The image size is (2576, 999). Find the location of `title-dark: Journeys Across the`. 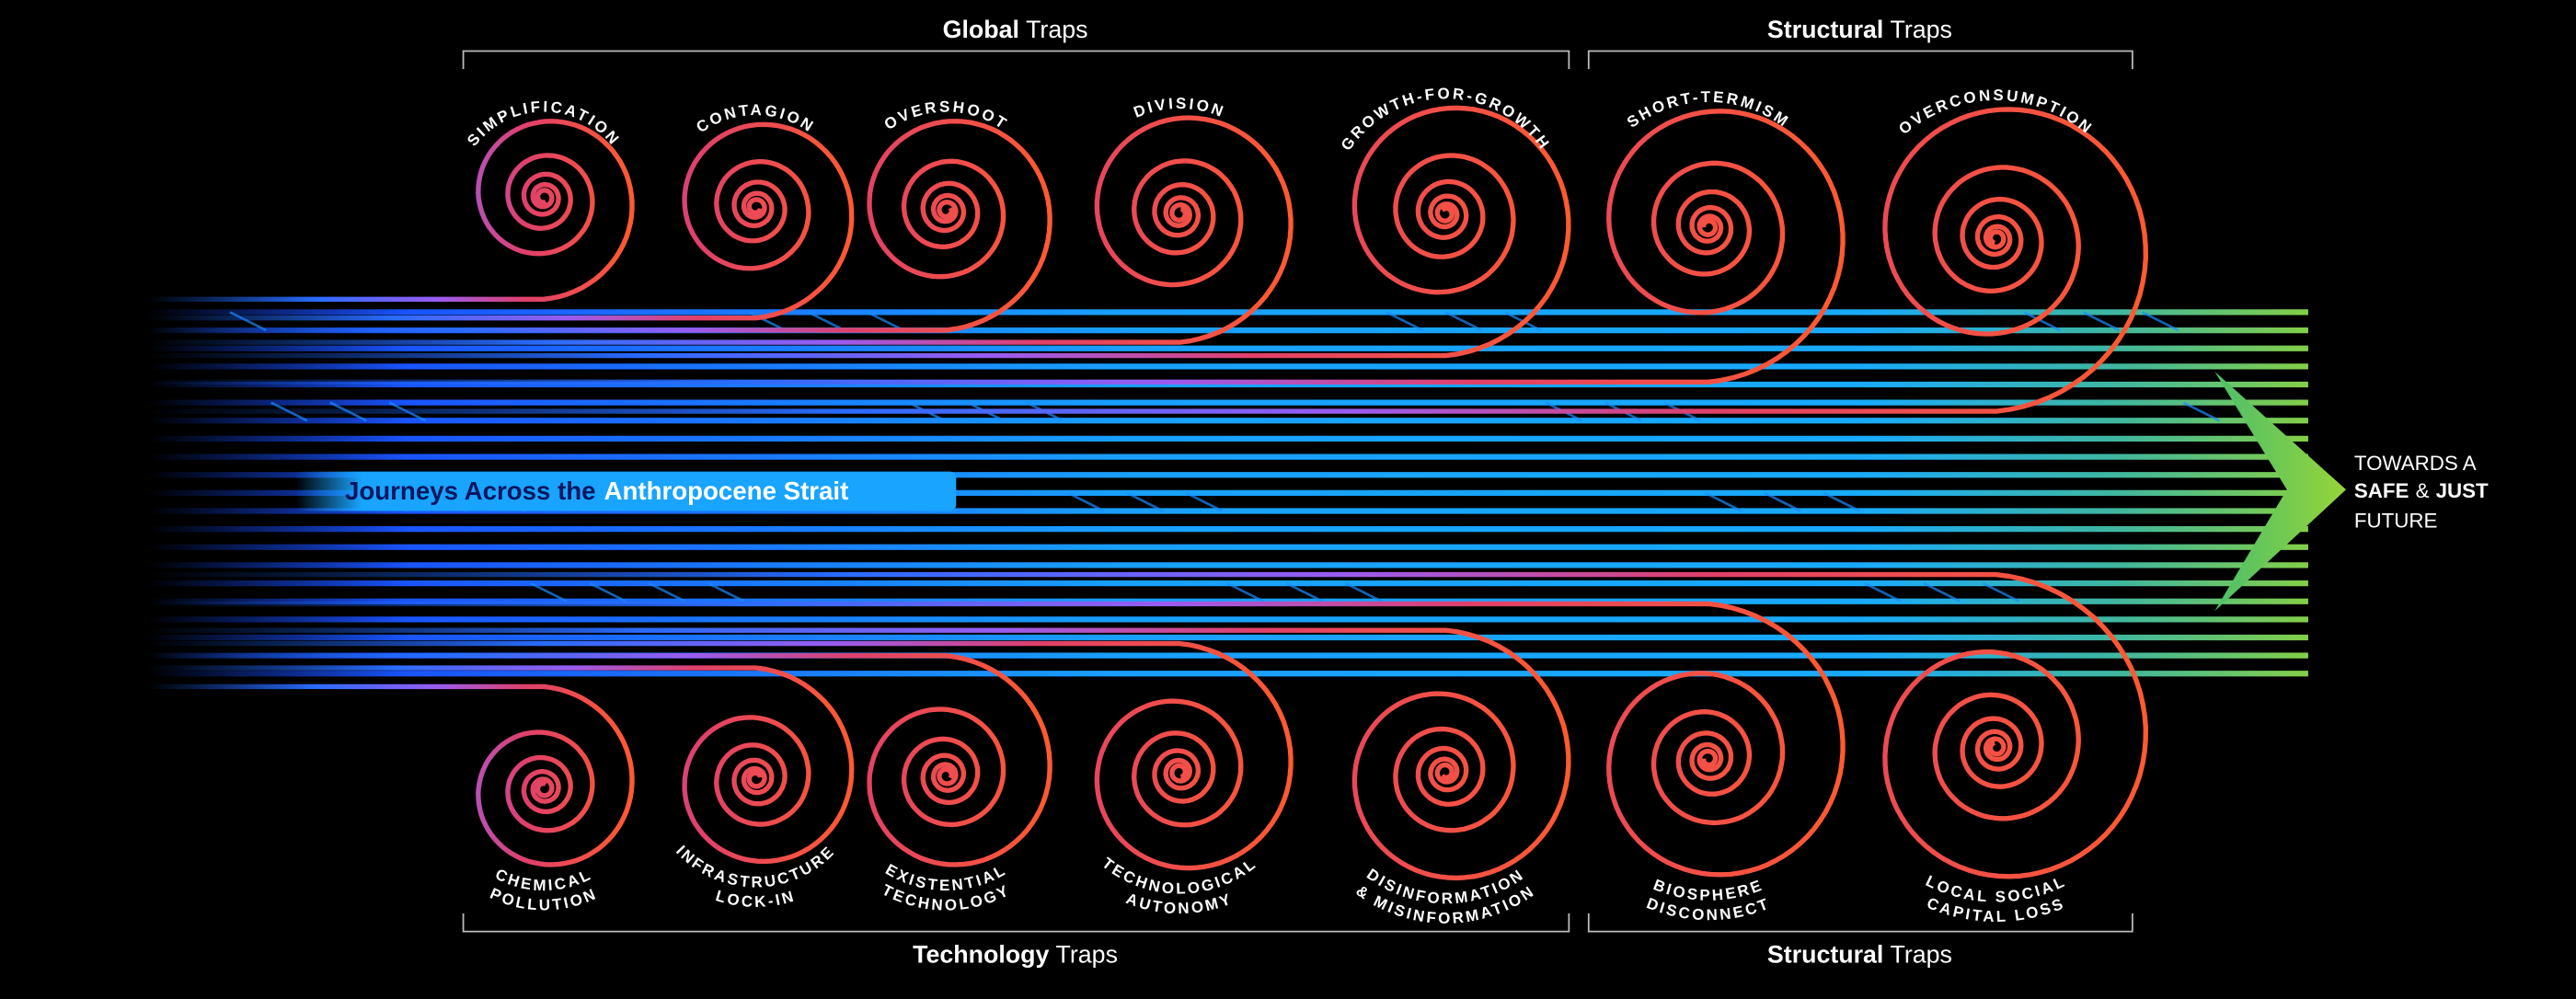

title-dark: Journeys Across the is located at coordinates (470, 491).